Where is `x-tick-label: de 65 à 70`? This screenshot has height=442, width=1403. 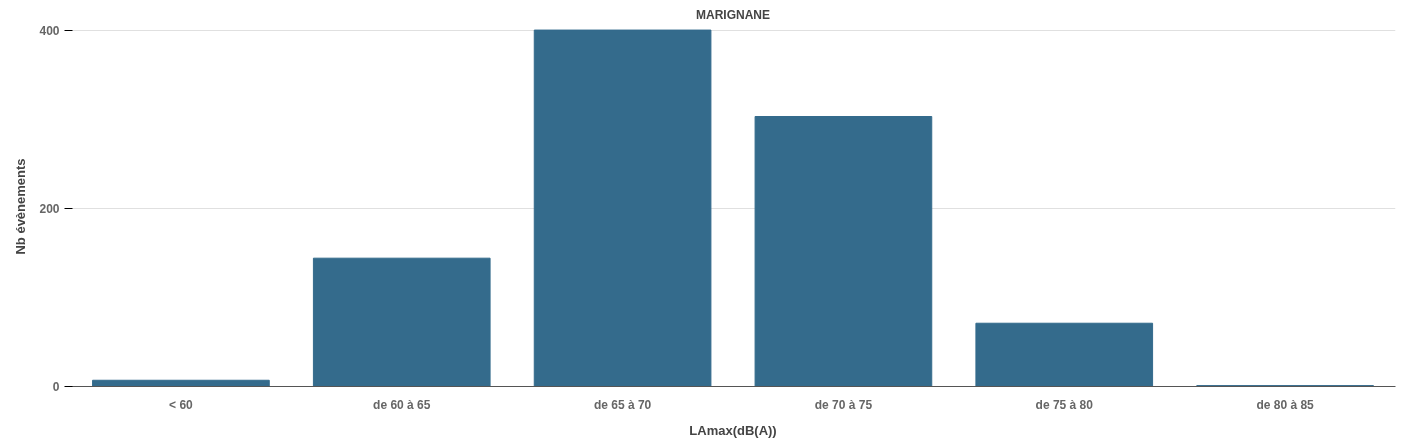
x-tick-label: de 65 à 70 is located at coordinates (622, 404).